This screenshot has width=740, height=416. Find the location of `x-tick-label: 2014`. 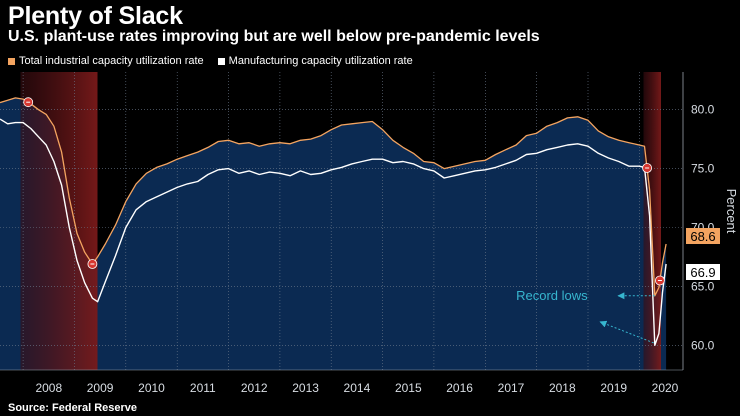

x-tick-label: 2014 is located at coordinates (357, 388).